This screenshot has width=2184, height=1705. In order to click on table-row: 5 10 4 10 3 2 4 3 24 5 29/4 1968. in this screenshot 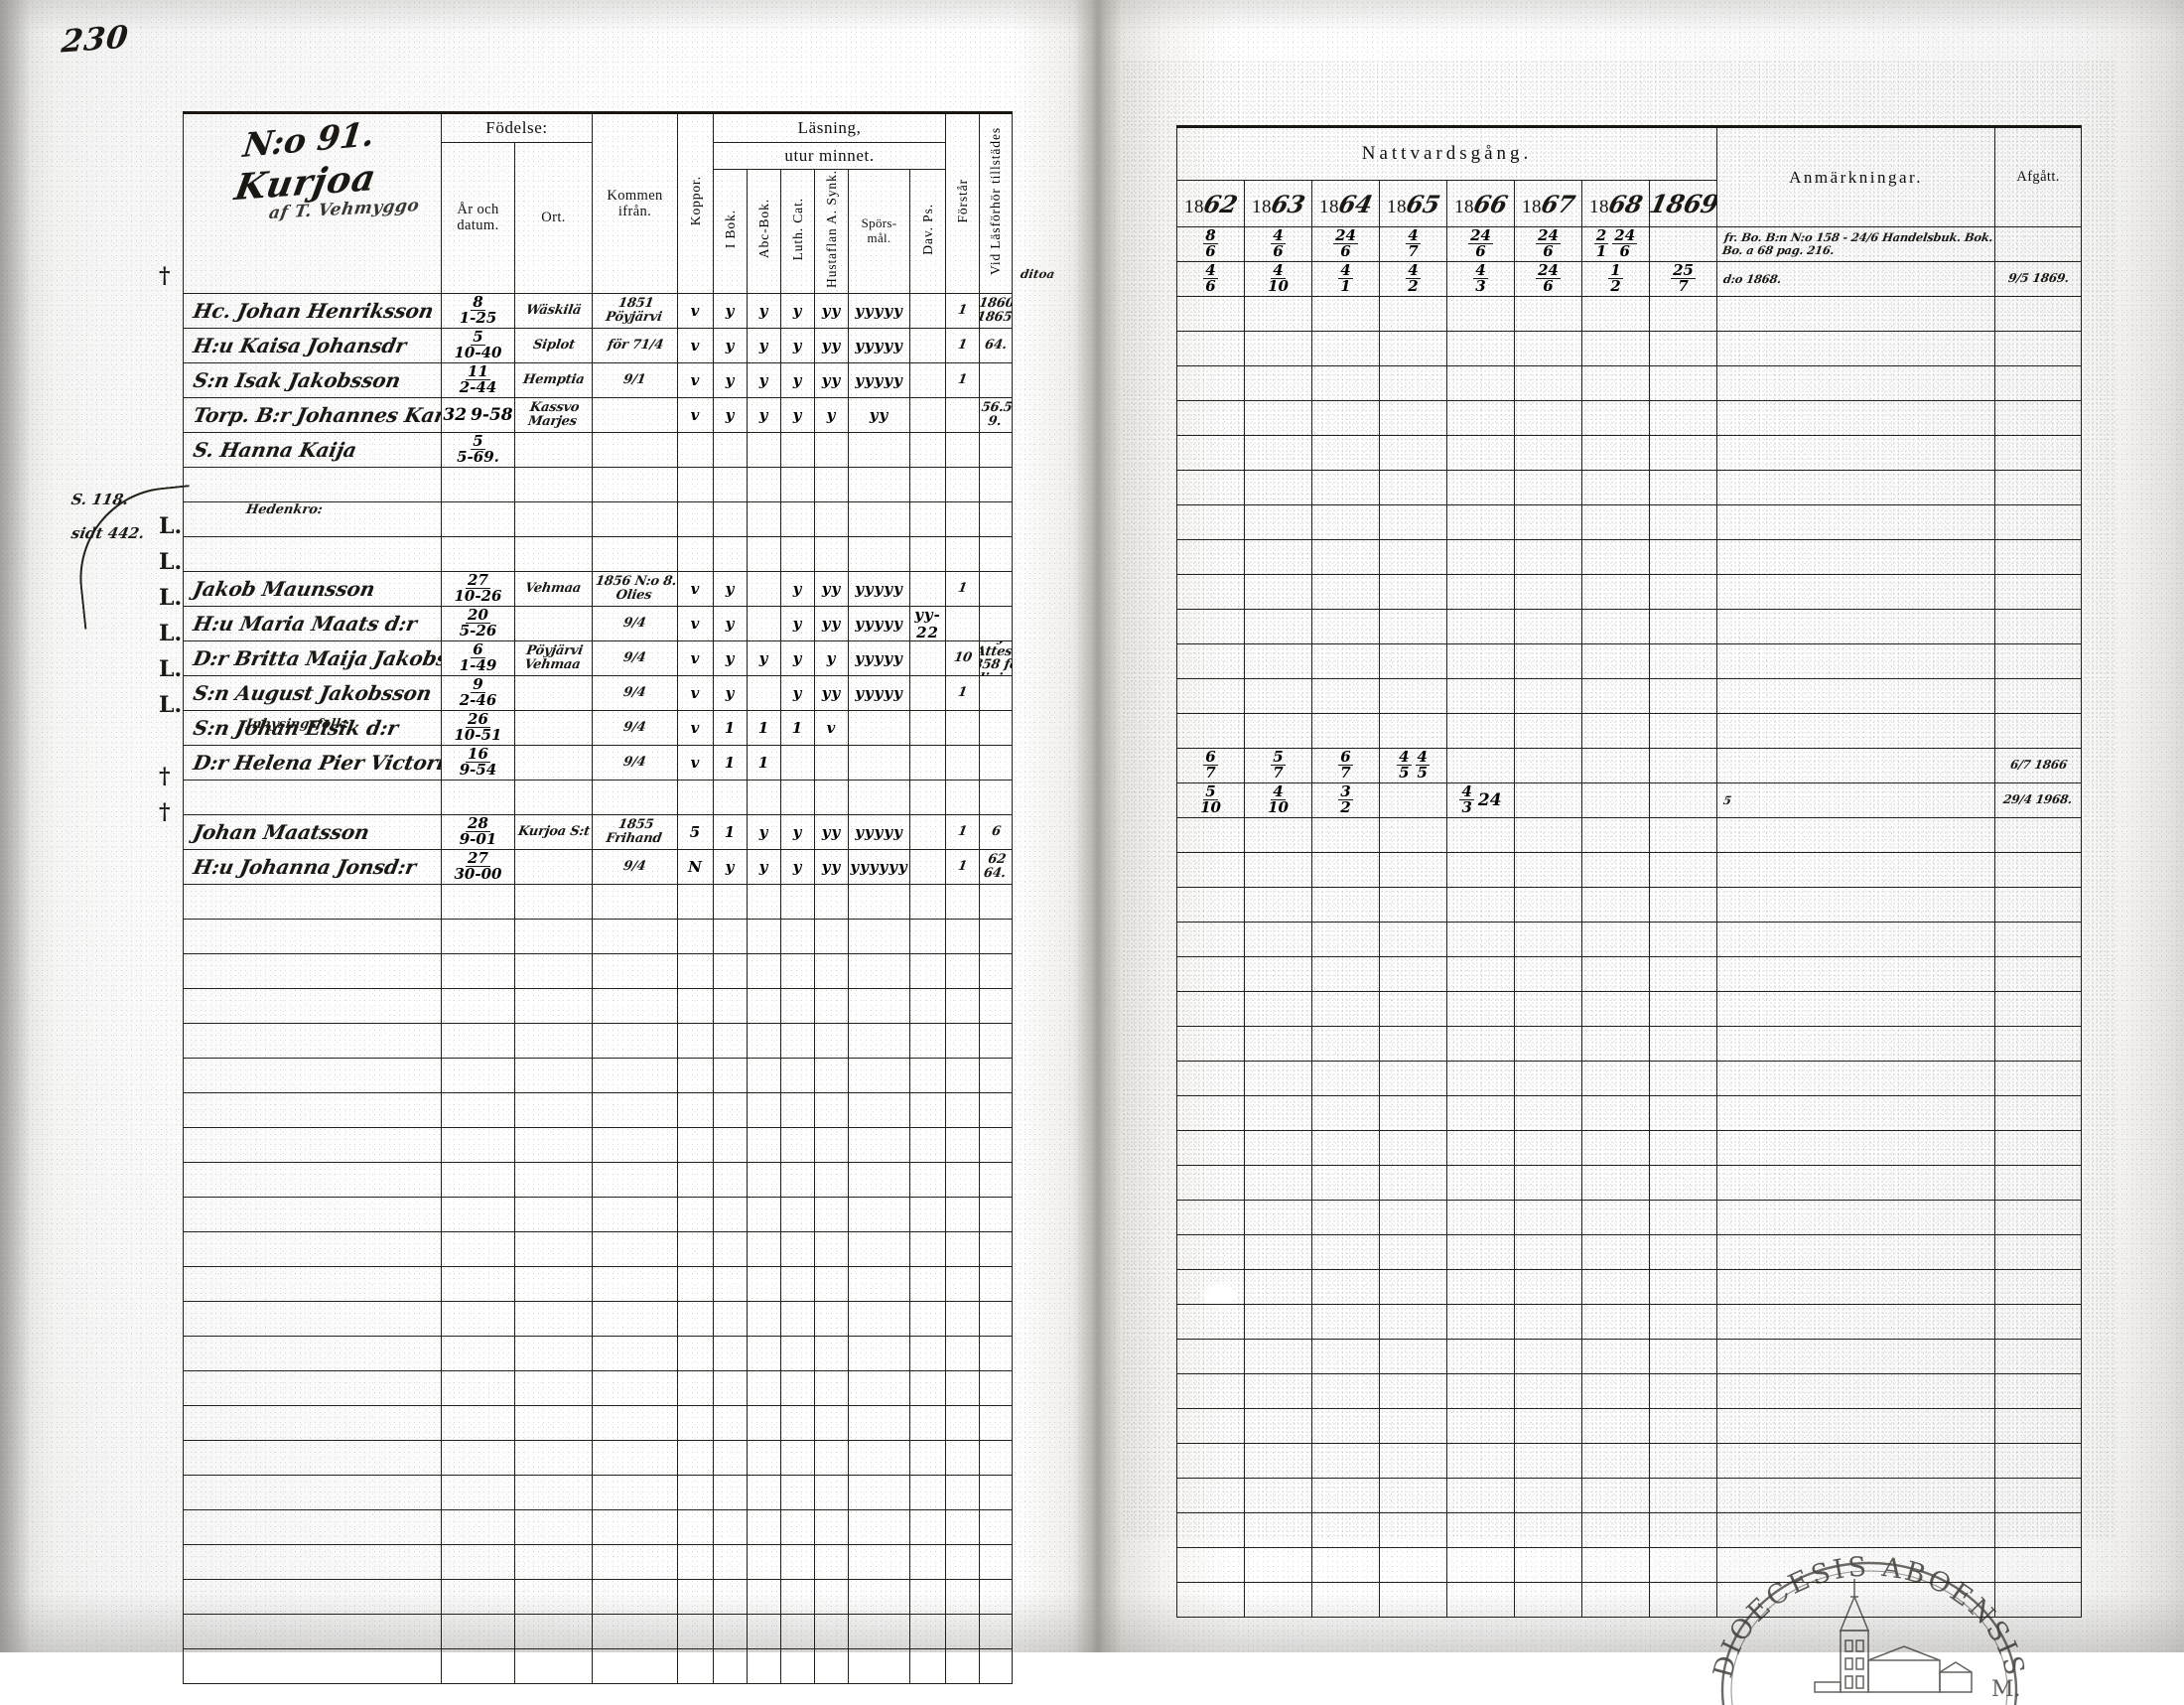, I will do `click(1629, 800)`.